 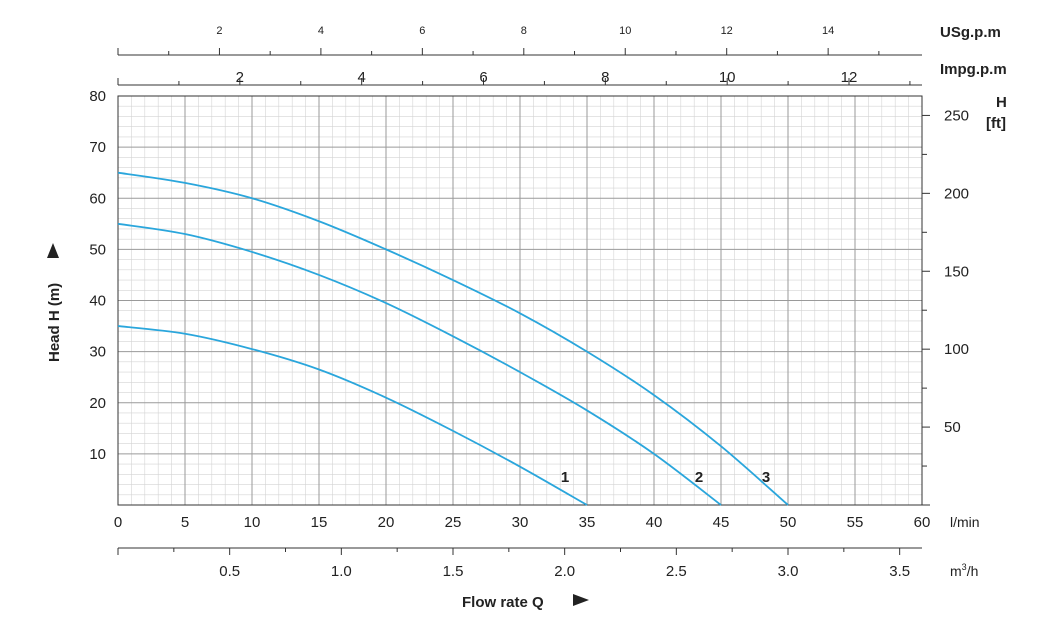 What do you see at coordinates (97, 454) in the screenshot?
I see `y-tick-label-m: 10` at bounding box center [97, 454].